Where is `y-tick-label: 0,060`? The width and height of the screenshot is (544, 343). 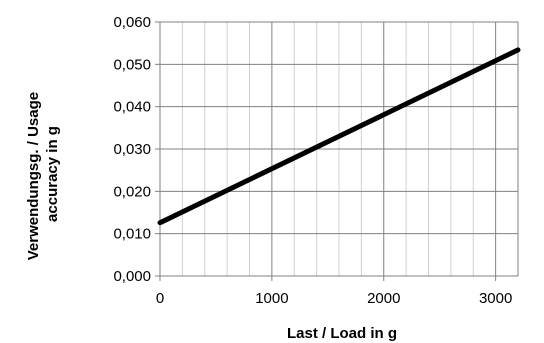
y-tick-label: 0,060 is located at coordinates (132, 22).